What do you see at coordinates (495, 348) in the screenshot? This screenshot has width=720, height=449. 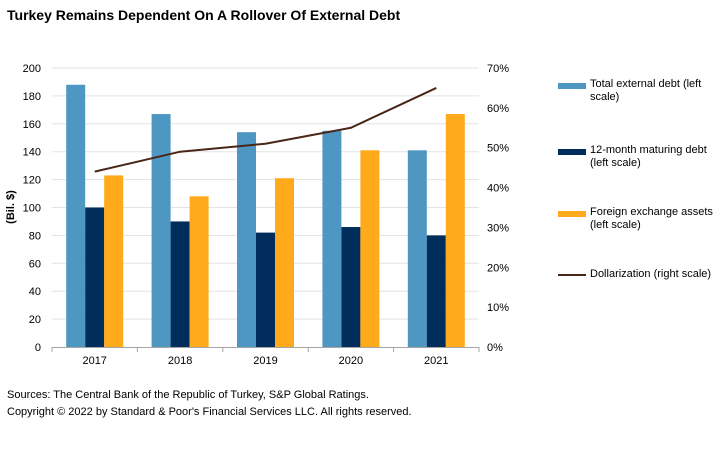 I see `y2-tick-label: 0%` at bounding box center [495, 348].